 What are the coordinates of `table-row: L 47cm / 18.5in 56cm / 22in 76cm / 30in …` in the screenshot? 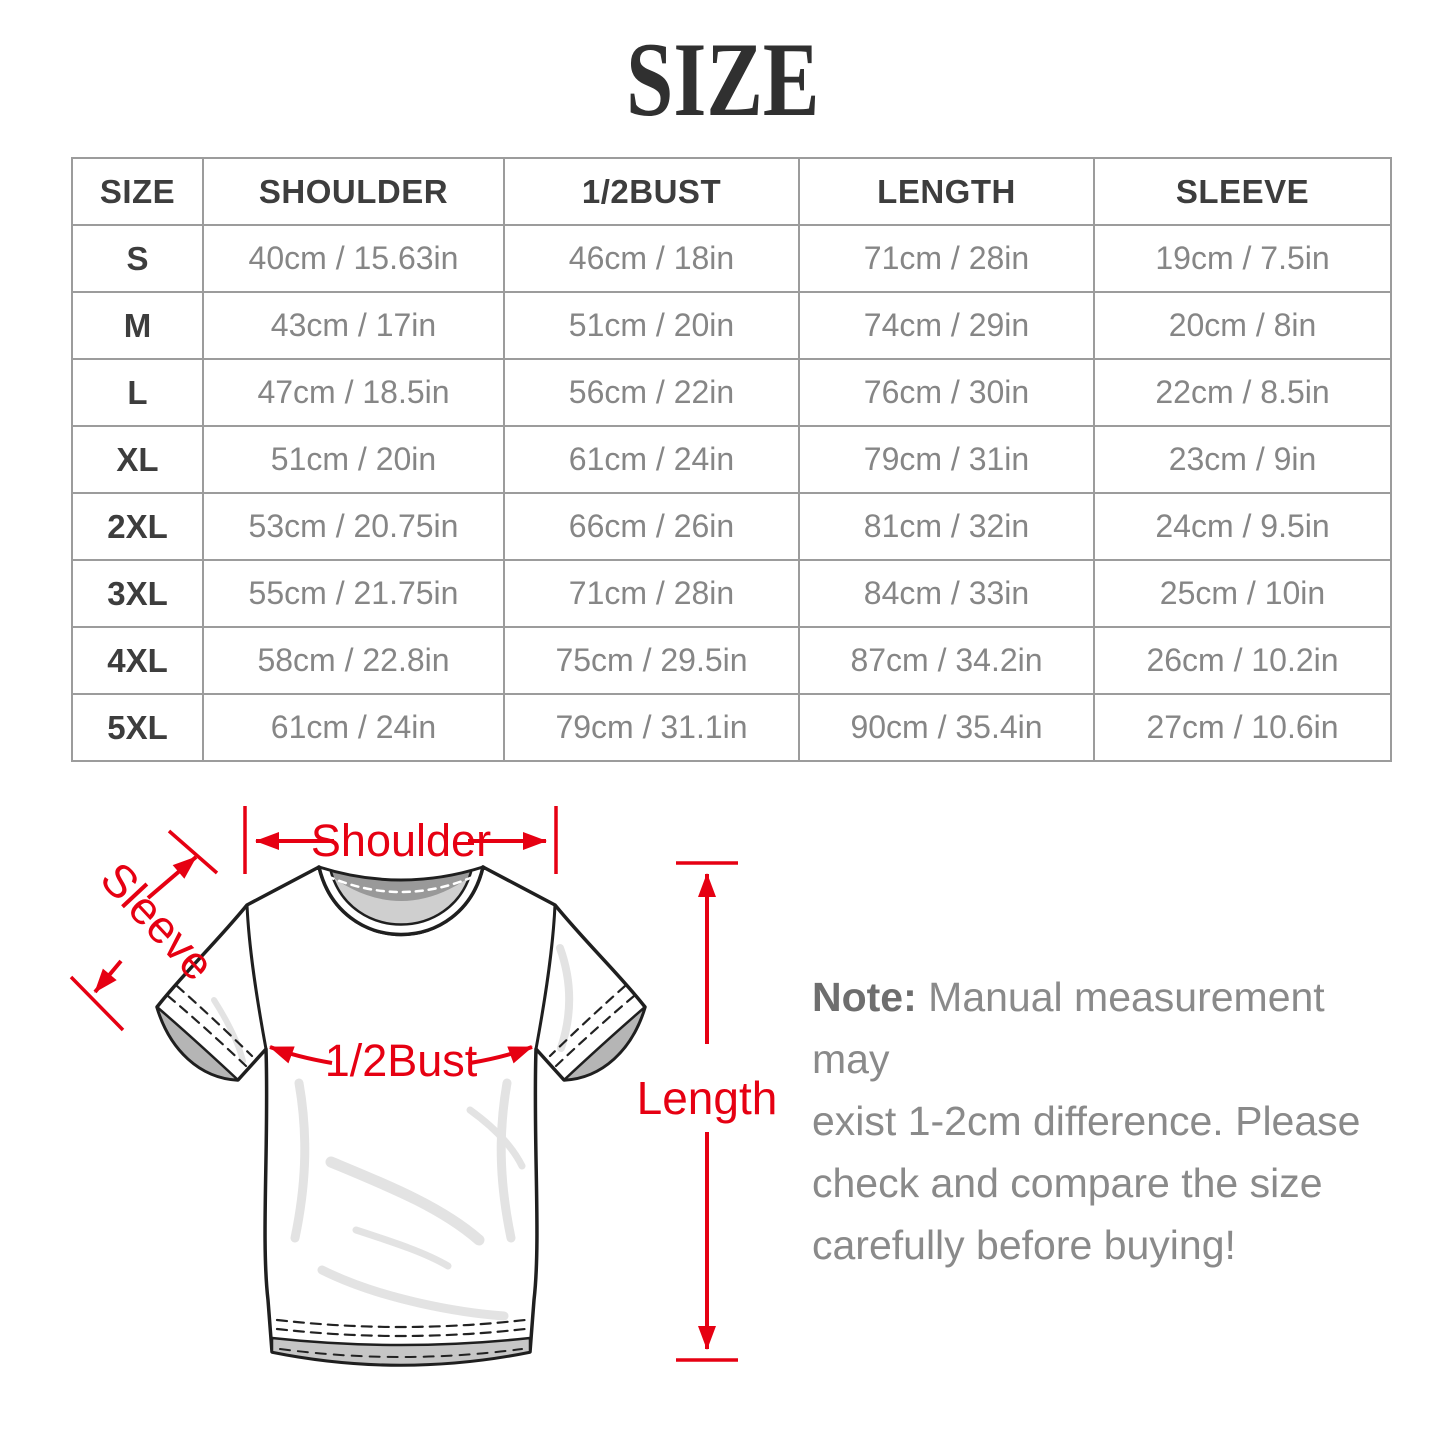 It's located at (731, 392).